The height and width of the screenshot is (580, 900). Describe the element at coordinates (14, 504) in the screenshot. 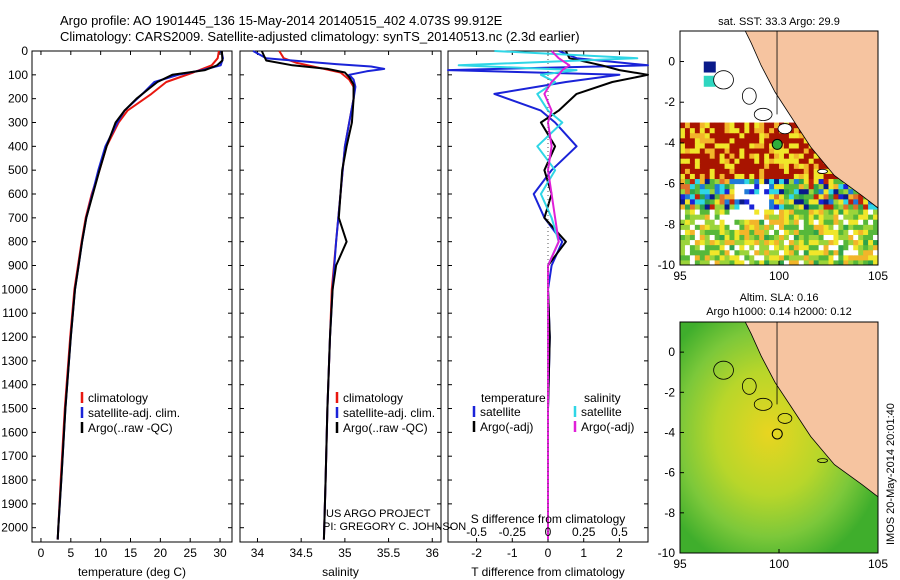

I see `y-tick-label: 1900` at that location.